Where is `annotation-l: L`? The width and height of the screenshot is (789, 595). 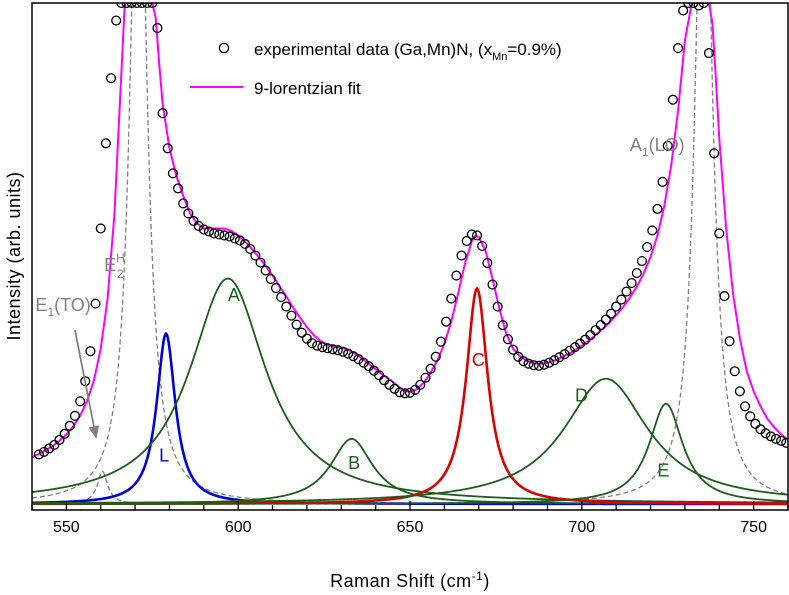
annotation-l: L is located at coordinates (164, 455).